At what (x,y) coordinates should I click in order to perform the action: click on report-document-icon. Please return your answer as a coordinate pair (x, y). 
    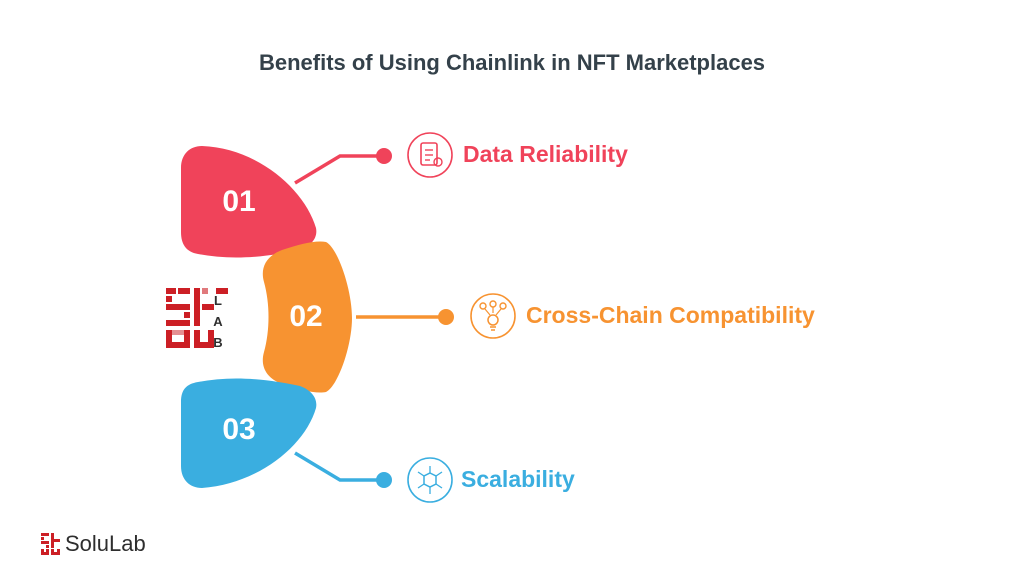
    Looking at the image, I should click on (430, 155).